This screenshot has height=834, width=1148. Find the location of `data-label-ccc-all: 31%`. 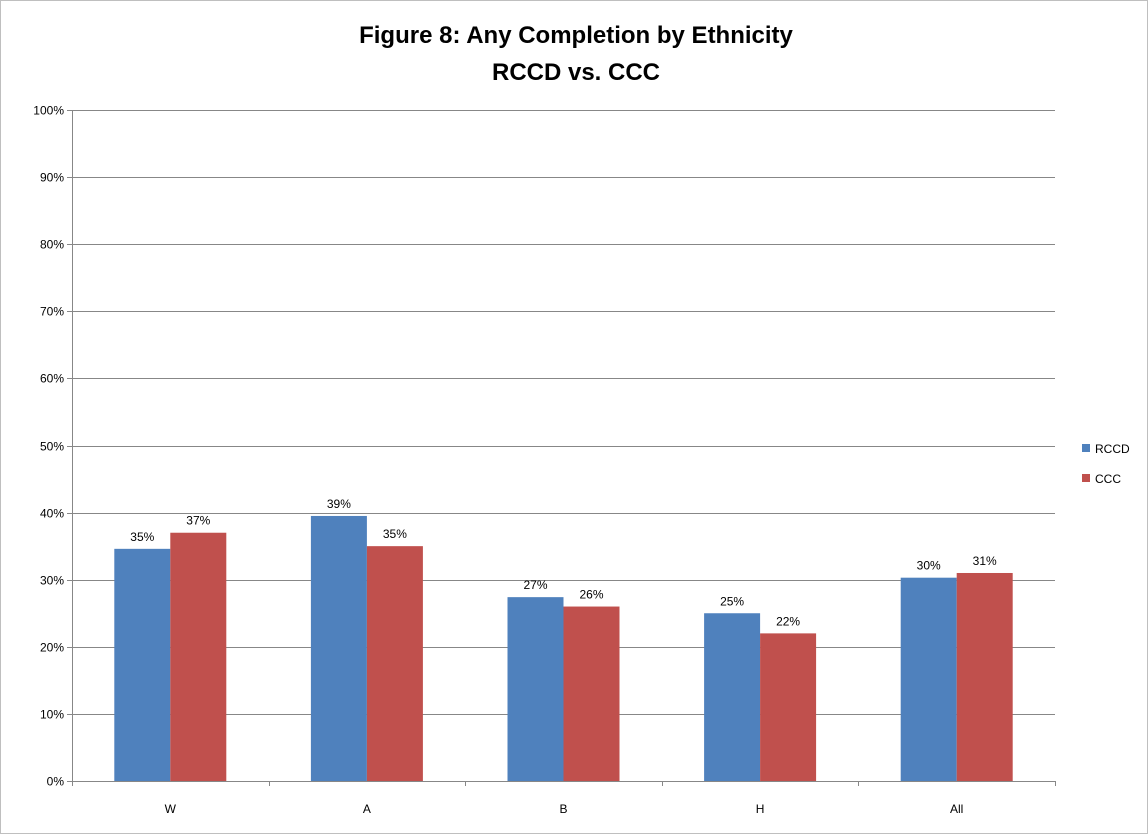

data-label-ccc-all: 31% is located at coordinates (985, 561).